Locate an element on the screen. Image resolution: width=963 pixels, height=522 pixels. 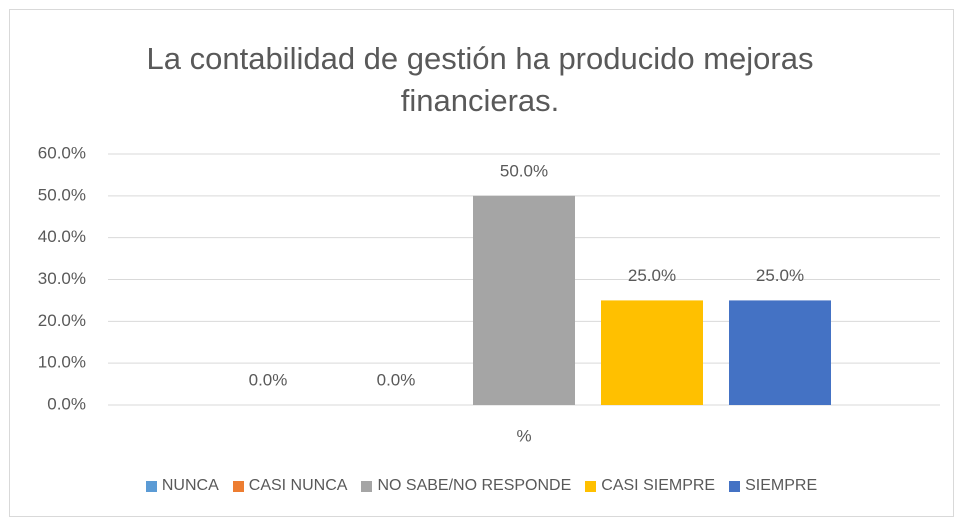
y-tick-label: 50.0% is located at coordinates (62, 194).